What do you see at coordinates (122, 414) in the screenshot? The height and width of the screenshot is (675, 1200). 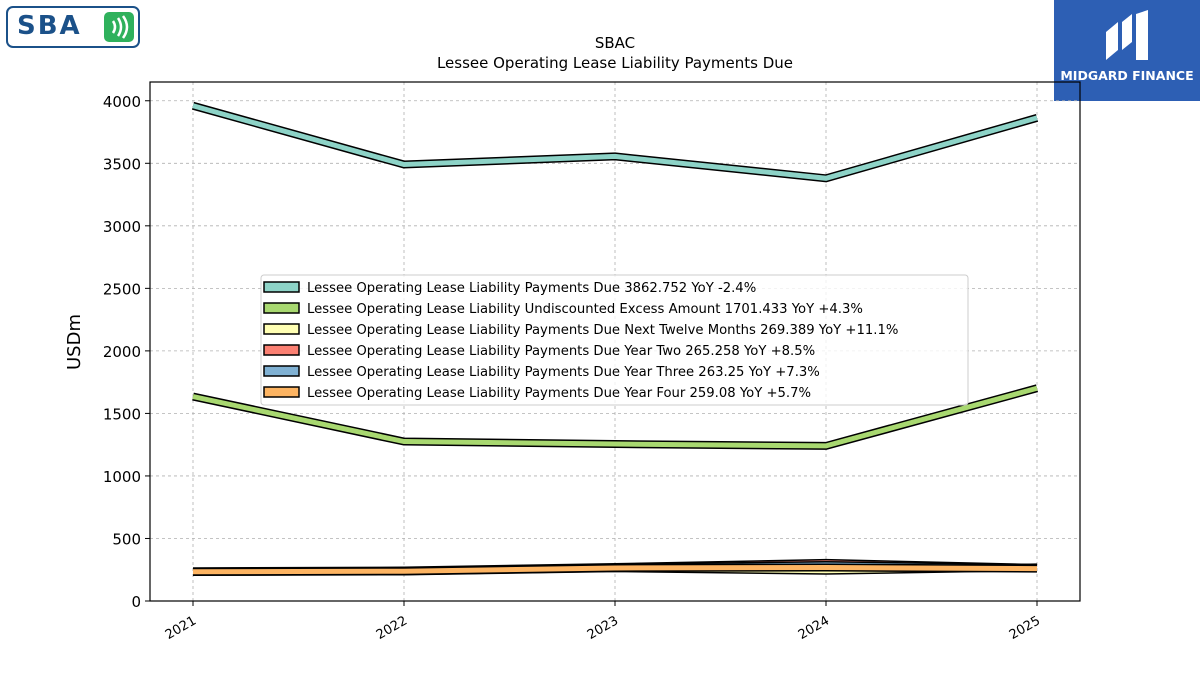 I see `y-tick-label: 1500` at bounding box center [122, 414].